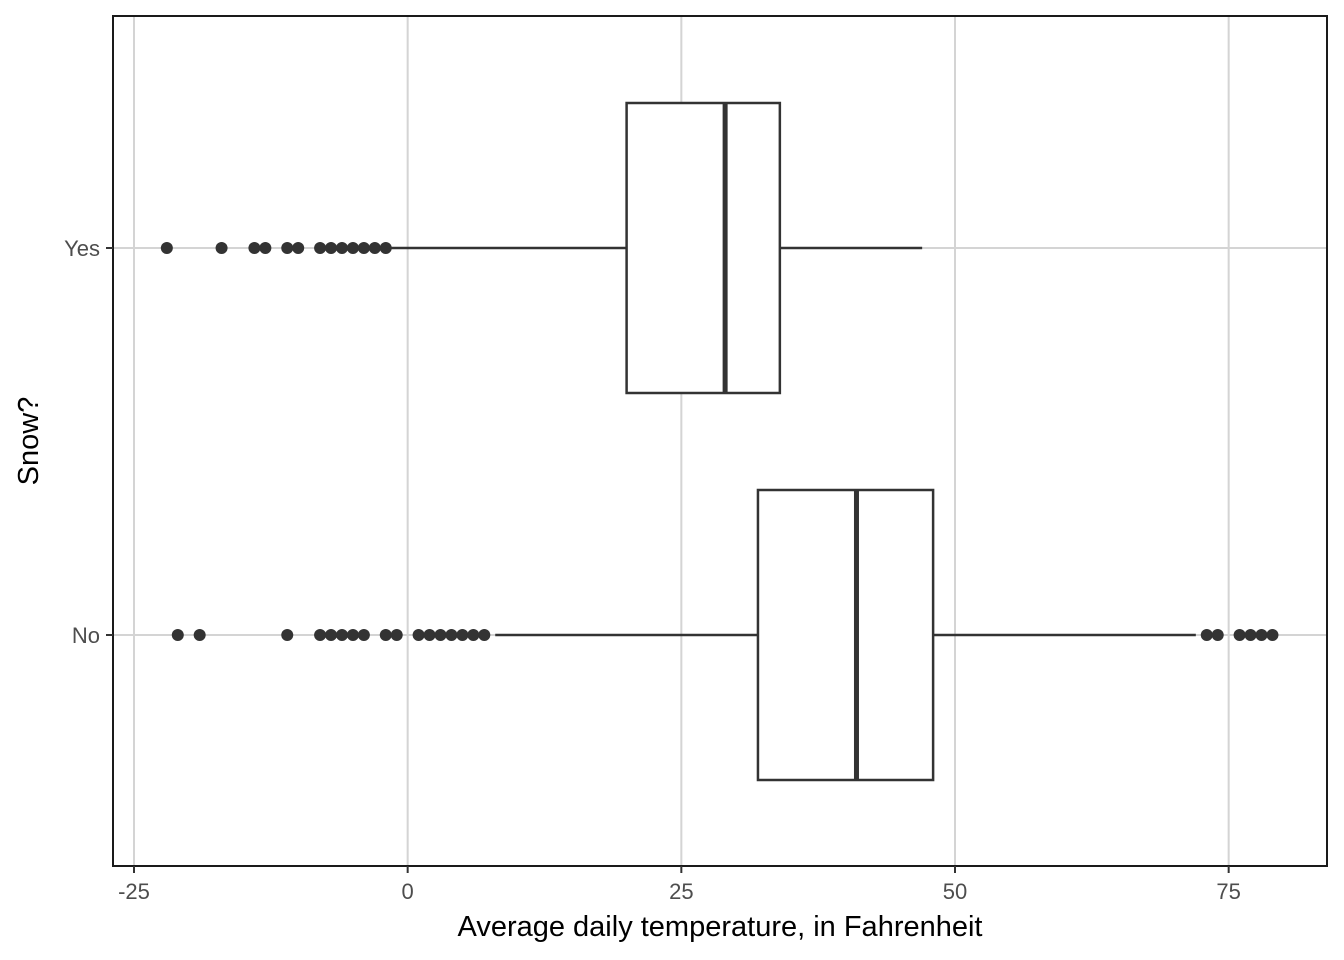 Image resolution: width=1344 pixels, height=960 pixels. Describe the element at coordinates (720, 927) in the screenshot. I see `x-axis-title: Average daily temperature, in Fahrenheit` at that location.